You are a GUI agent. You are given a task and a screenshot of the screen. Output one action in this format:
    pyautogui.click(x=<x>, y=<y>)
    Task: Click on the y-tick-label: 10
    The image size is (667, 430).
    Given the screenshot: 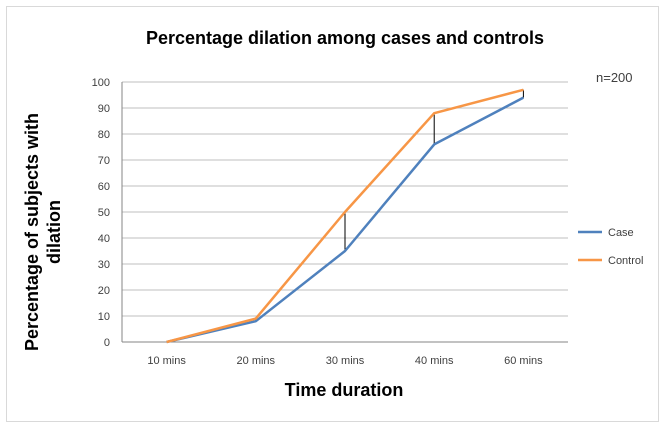 What is the action you would take?
    pyautogui.click(x=104, y=317)
    